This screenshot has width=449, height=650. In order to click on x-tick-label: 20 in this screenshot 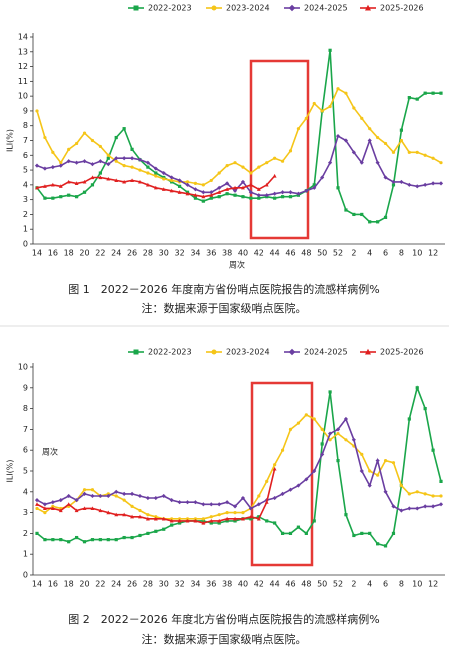, I will do `click(84, 253)`.